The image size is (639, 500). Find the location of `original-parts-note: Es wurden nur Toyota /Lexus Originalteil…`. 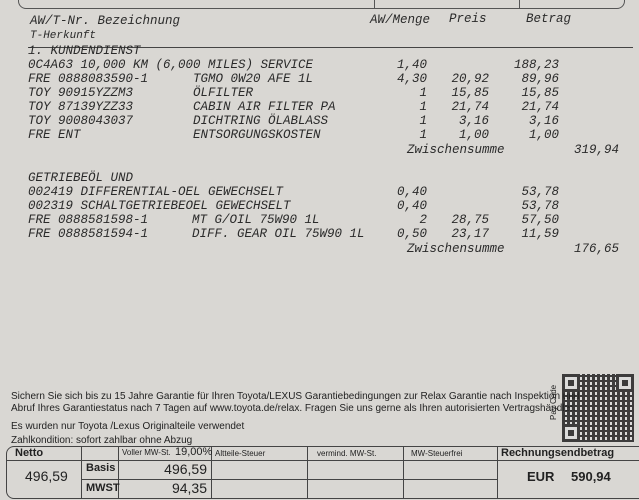

original-parts-note: Es wurden nur Toyota /Lexus Originalteil… is located at coordinates (128, 426).